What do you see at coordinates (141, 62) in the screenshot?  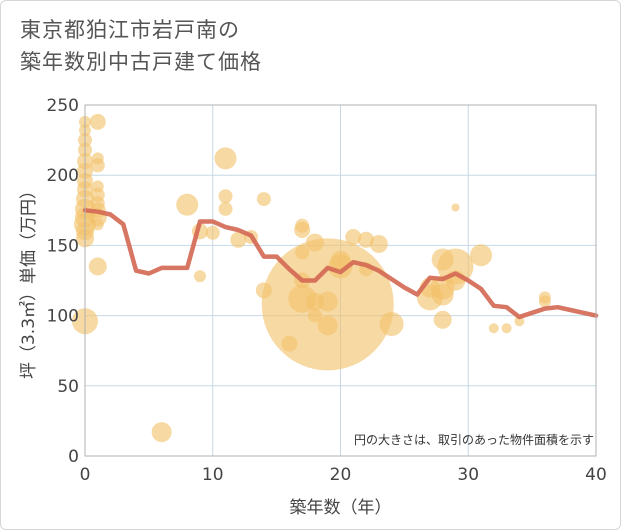 I see `chart-title-line-2: 築年数別中古戸建て価格` at bounding box center [141, 62].